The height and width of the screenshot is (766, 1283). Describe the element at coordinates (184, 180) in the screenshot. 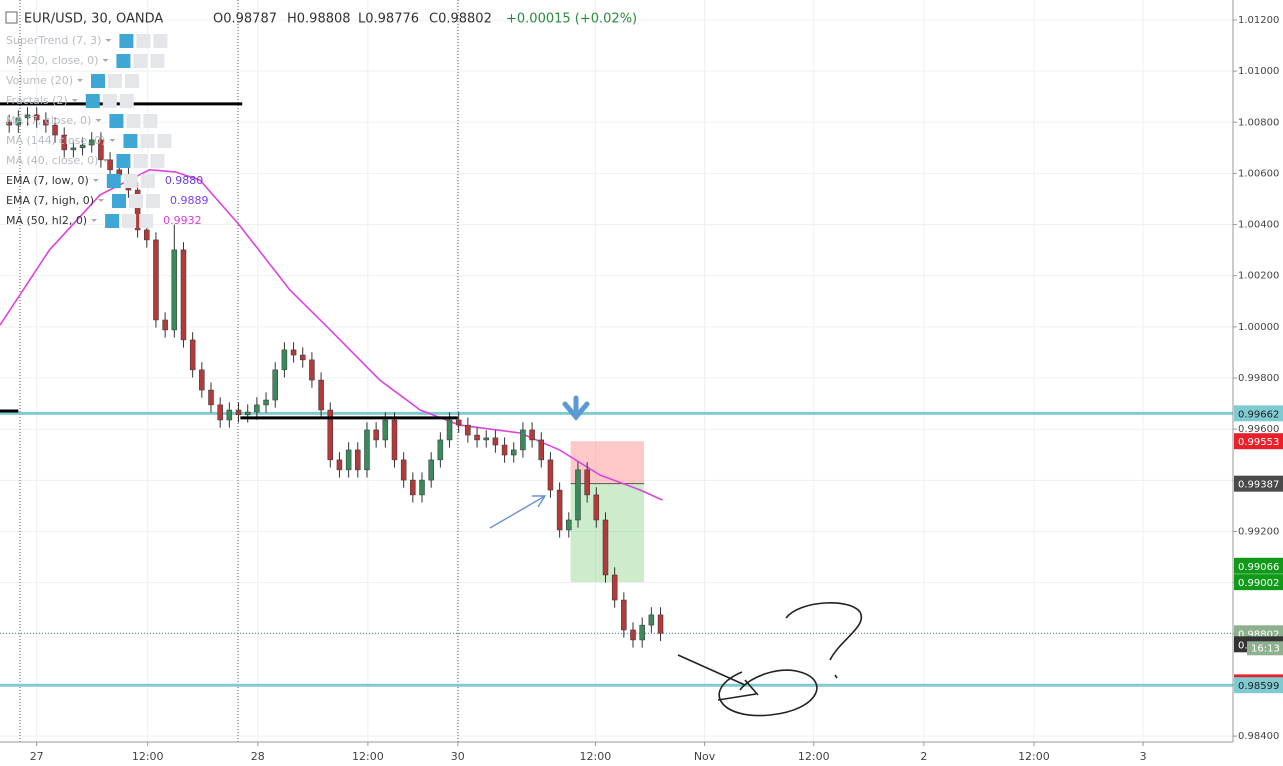

I see `indicator-value: 0.9880` at that location.